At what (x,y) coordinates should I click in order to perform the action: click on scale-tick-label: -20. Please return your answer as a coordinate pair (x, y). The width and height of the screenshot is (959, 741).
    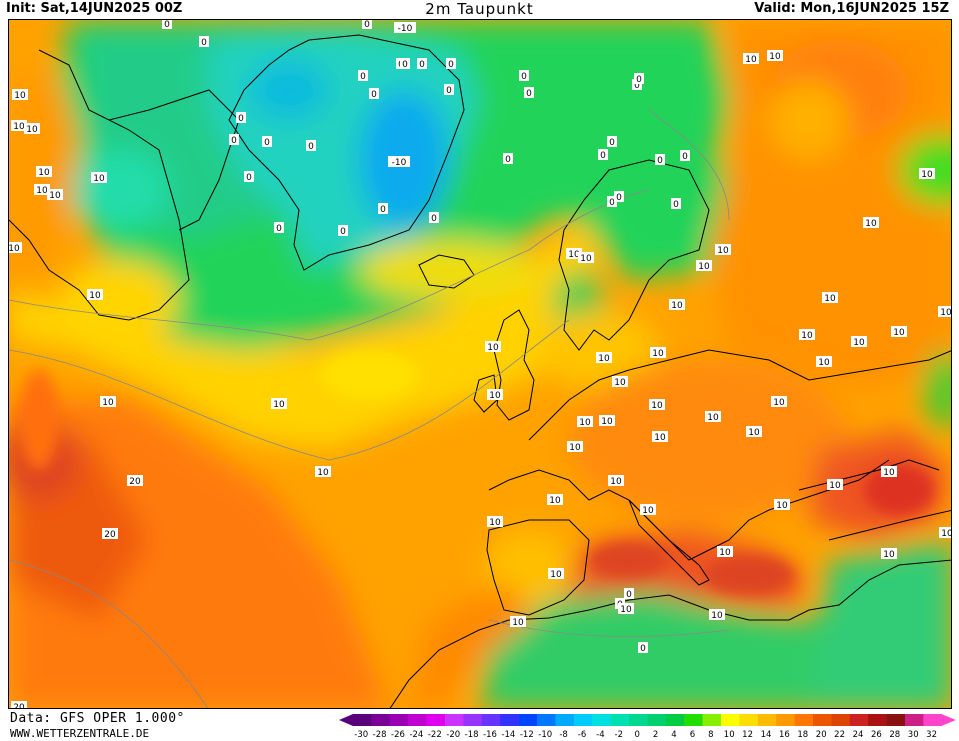
    Looking at the image, I should click on (453, 735).